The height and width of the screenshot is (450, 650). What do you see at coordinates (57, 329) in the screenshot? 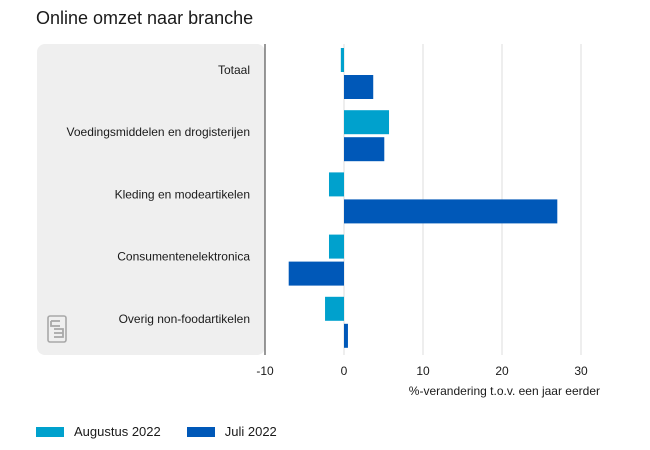
I see `cbs-logo-icon` at bounding box center [57, 329].